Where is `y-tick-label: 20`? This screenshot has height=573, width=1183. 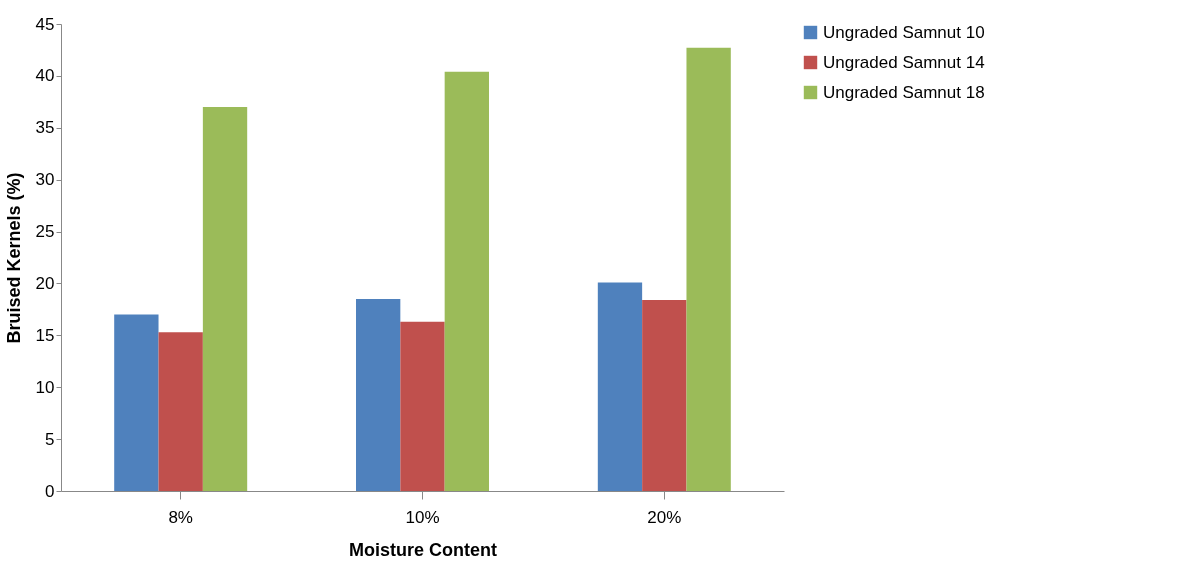
y-tick-label: 20 is located at coordinates (45, 283).